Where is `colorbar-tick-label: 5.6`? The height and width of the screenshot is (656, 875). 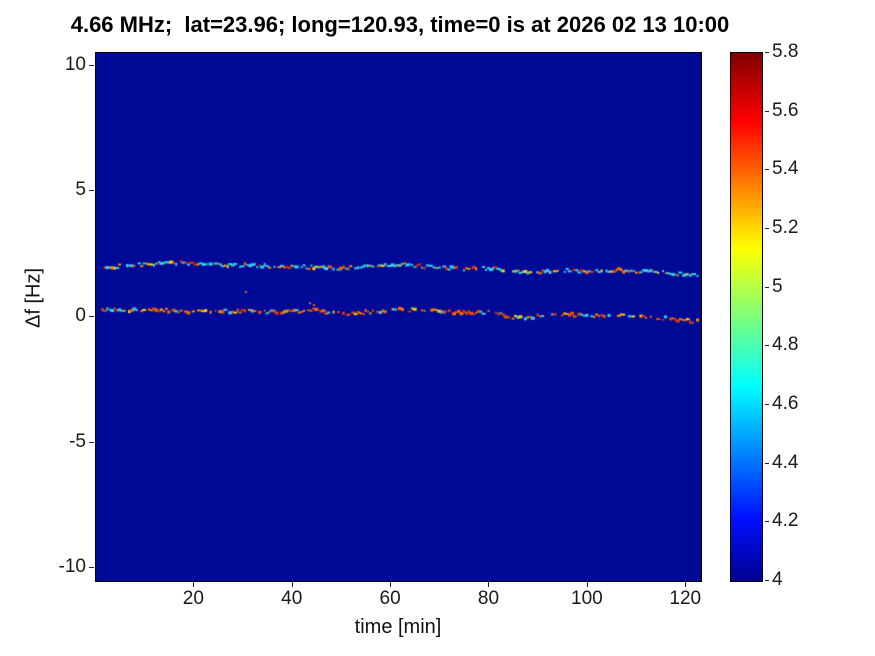 colorbar-tick-label: 5.6 is located at coordinates (785, 110).